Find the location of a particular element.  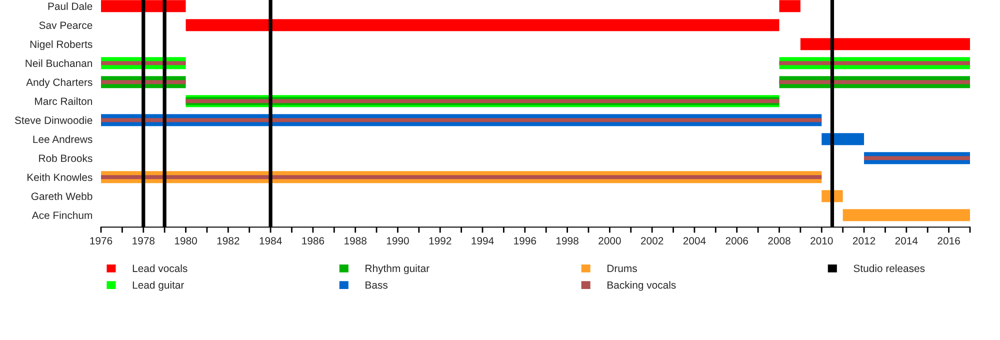

x-tick-label: 1996 is located at coordinates (525, 240).